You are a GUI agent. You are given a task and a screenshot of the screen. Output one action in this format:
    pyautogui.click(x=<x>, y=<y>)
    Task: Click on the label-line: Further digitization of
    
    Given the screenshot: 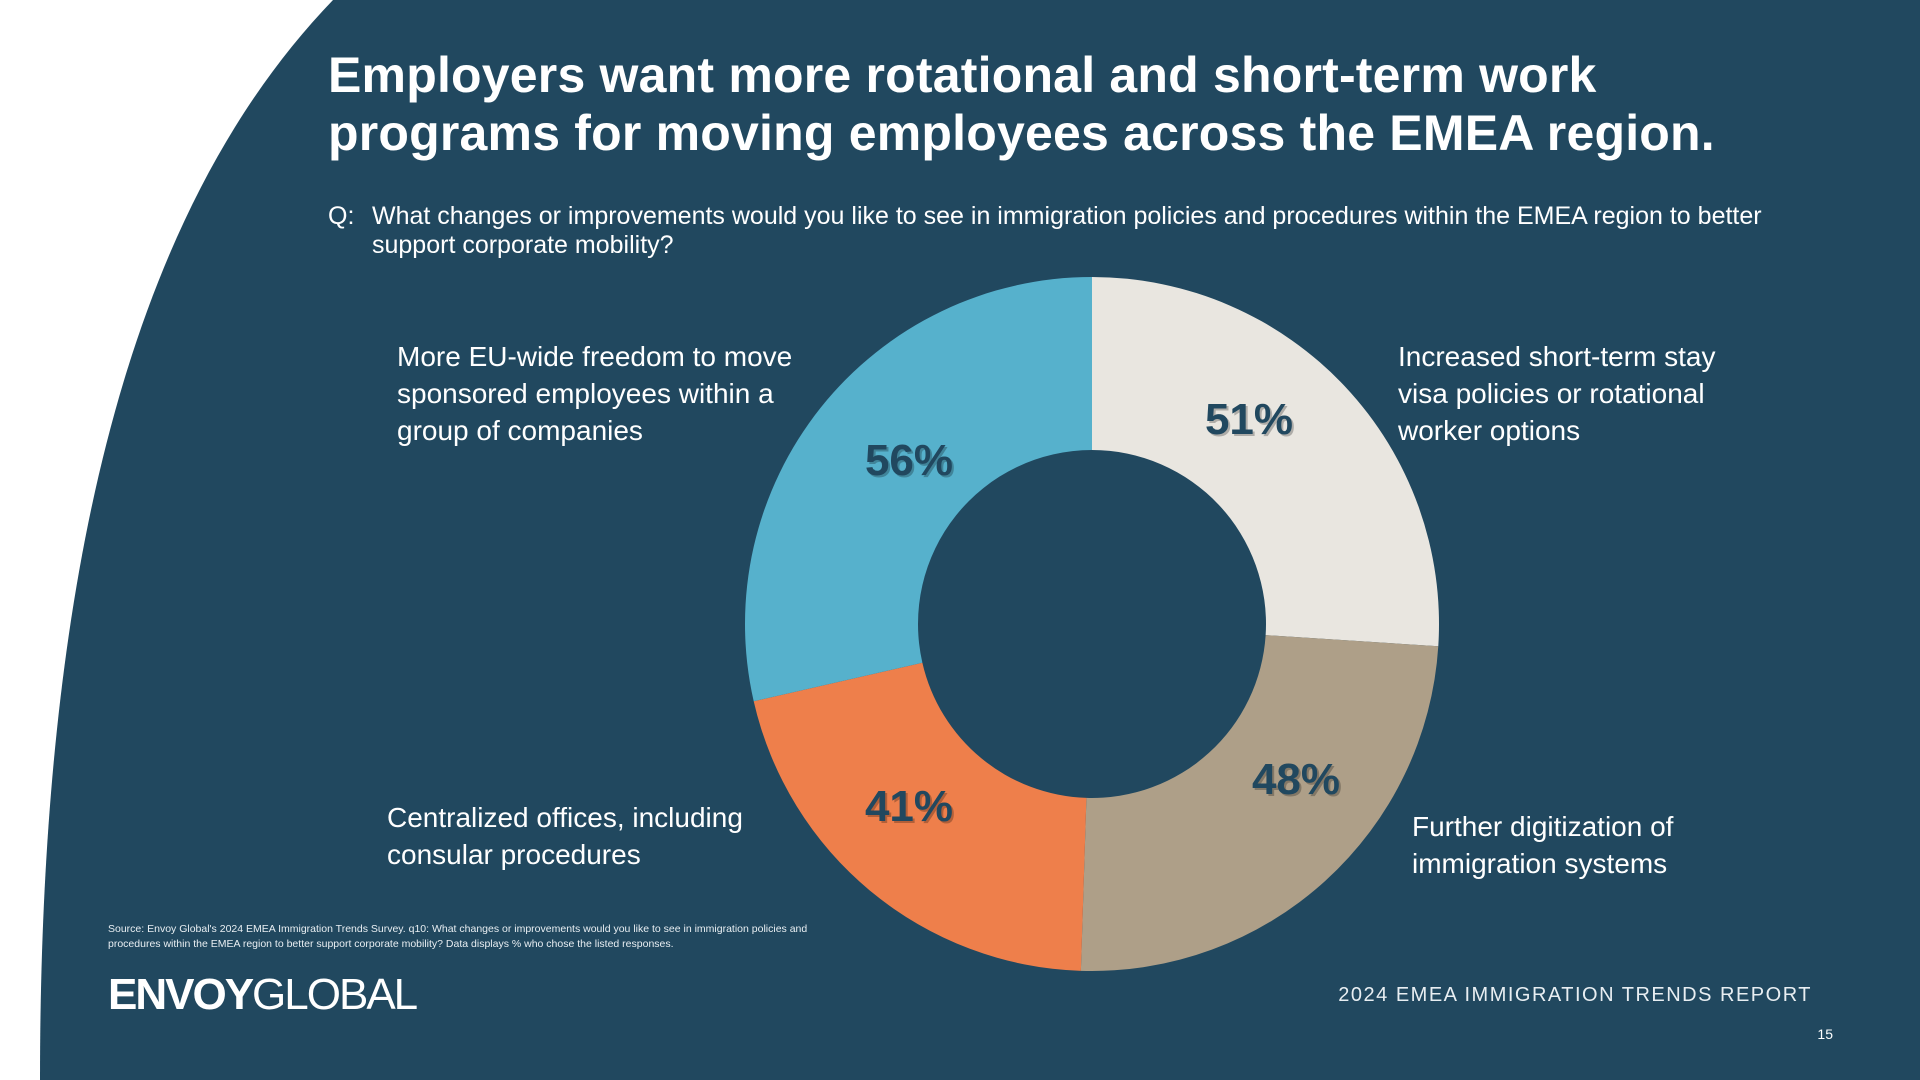 What is the action you would take?
    pyautogui.click(x=1543, y=826)
    